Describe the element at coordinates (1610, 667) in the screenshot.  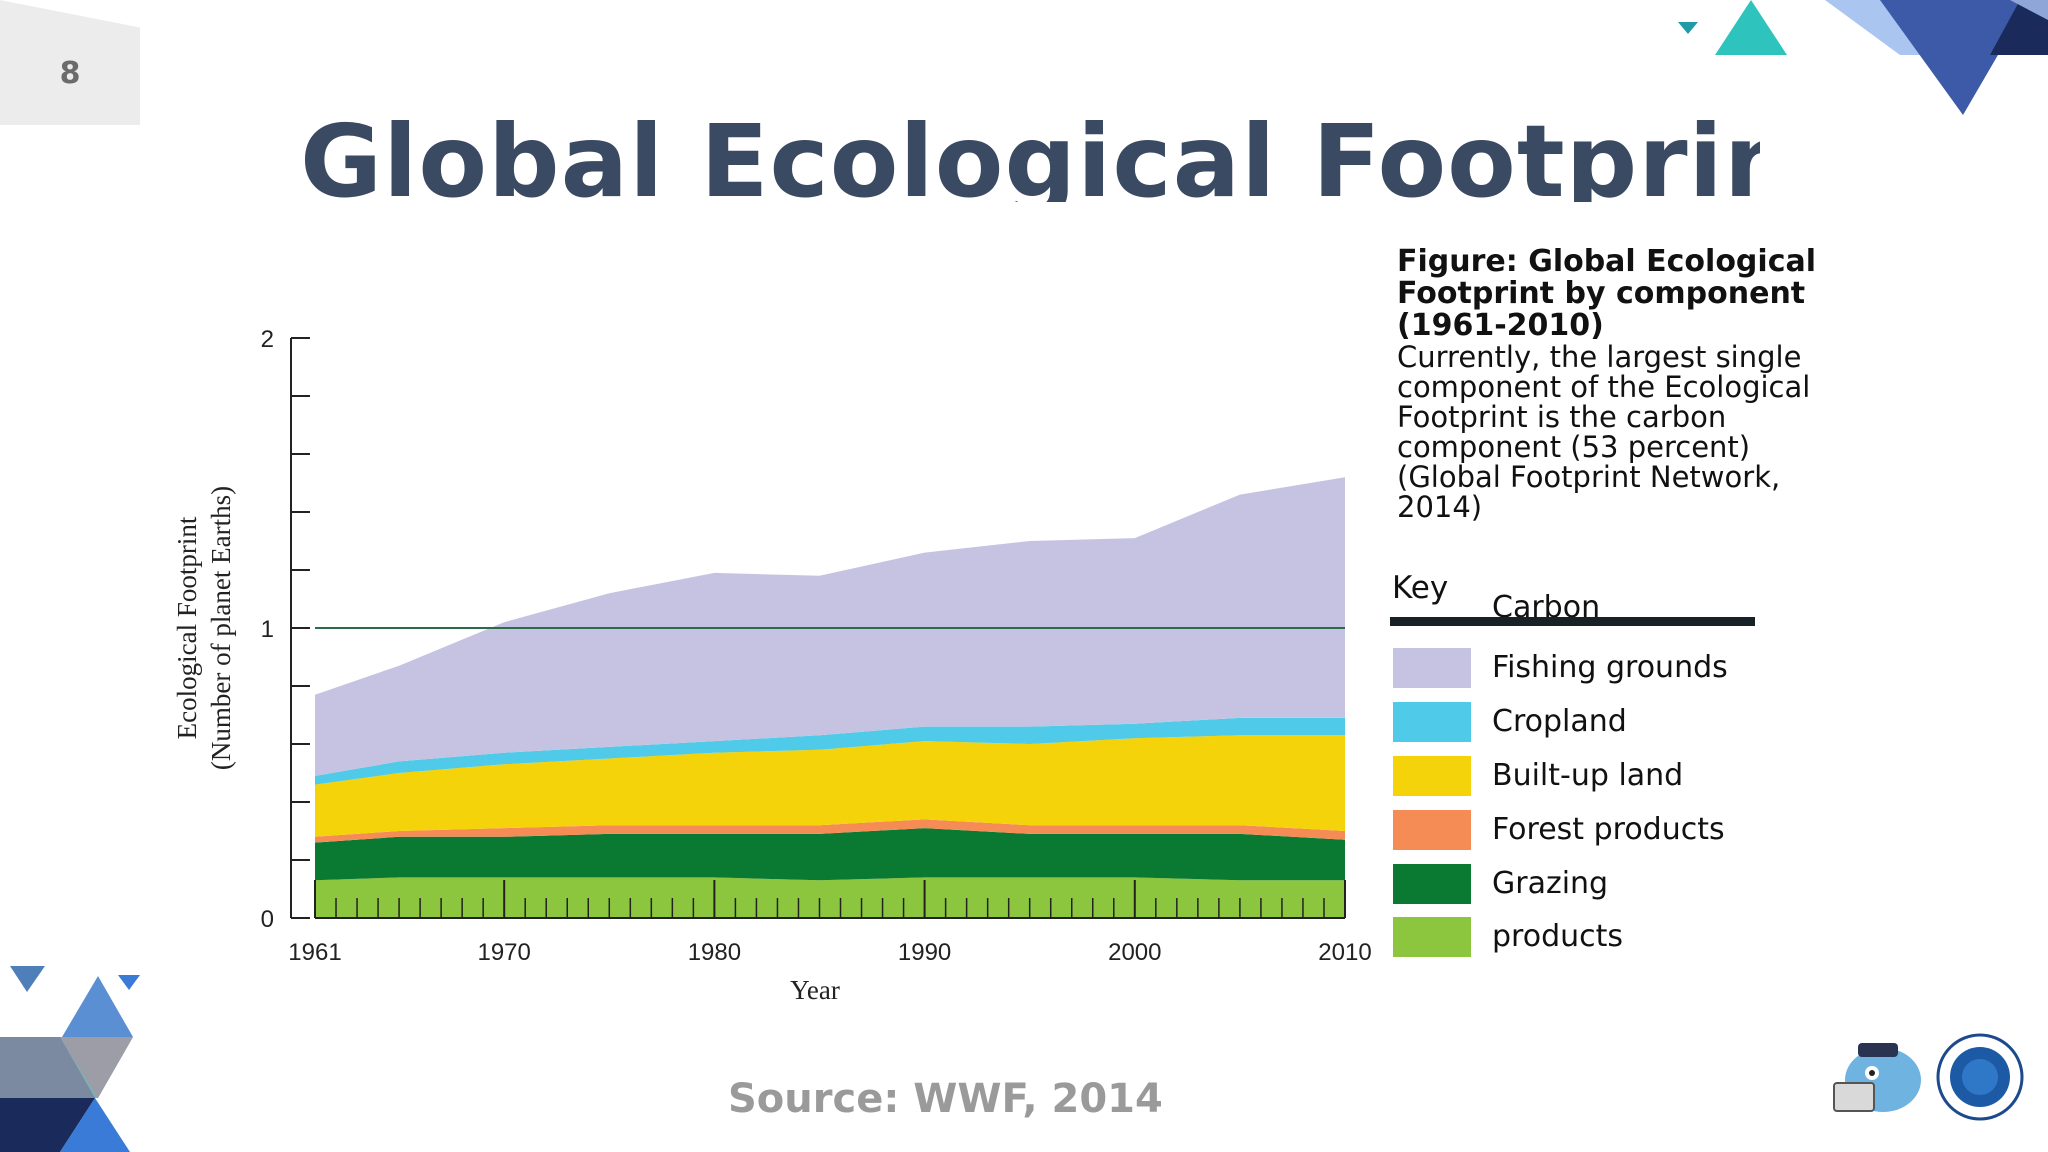
I see `legend-label: Fishing grounds` at that location.